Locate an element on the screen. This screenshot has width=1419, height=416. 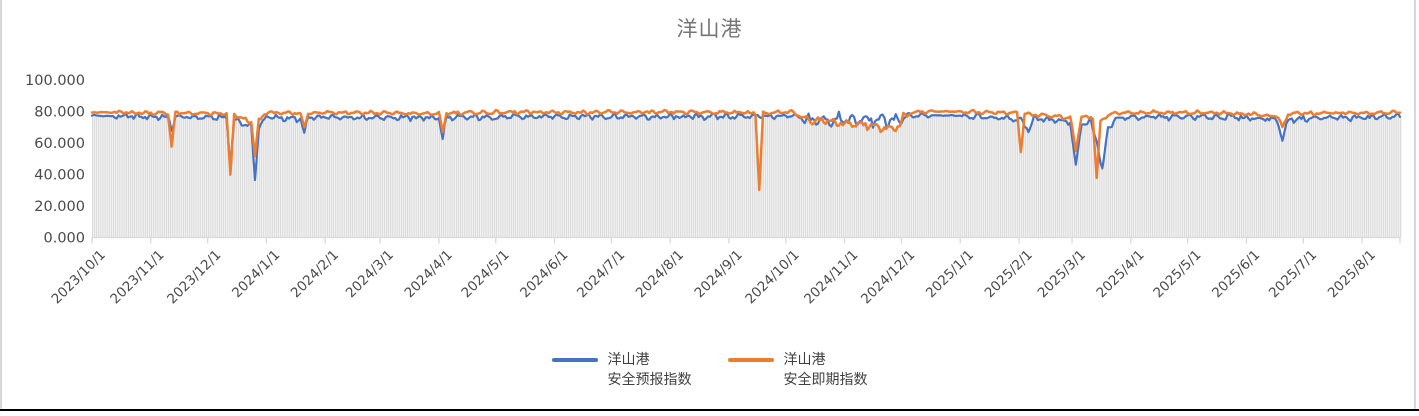
svg-text: 2025/7/1 is located at coordinates (1293, 274).